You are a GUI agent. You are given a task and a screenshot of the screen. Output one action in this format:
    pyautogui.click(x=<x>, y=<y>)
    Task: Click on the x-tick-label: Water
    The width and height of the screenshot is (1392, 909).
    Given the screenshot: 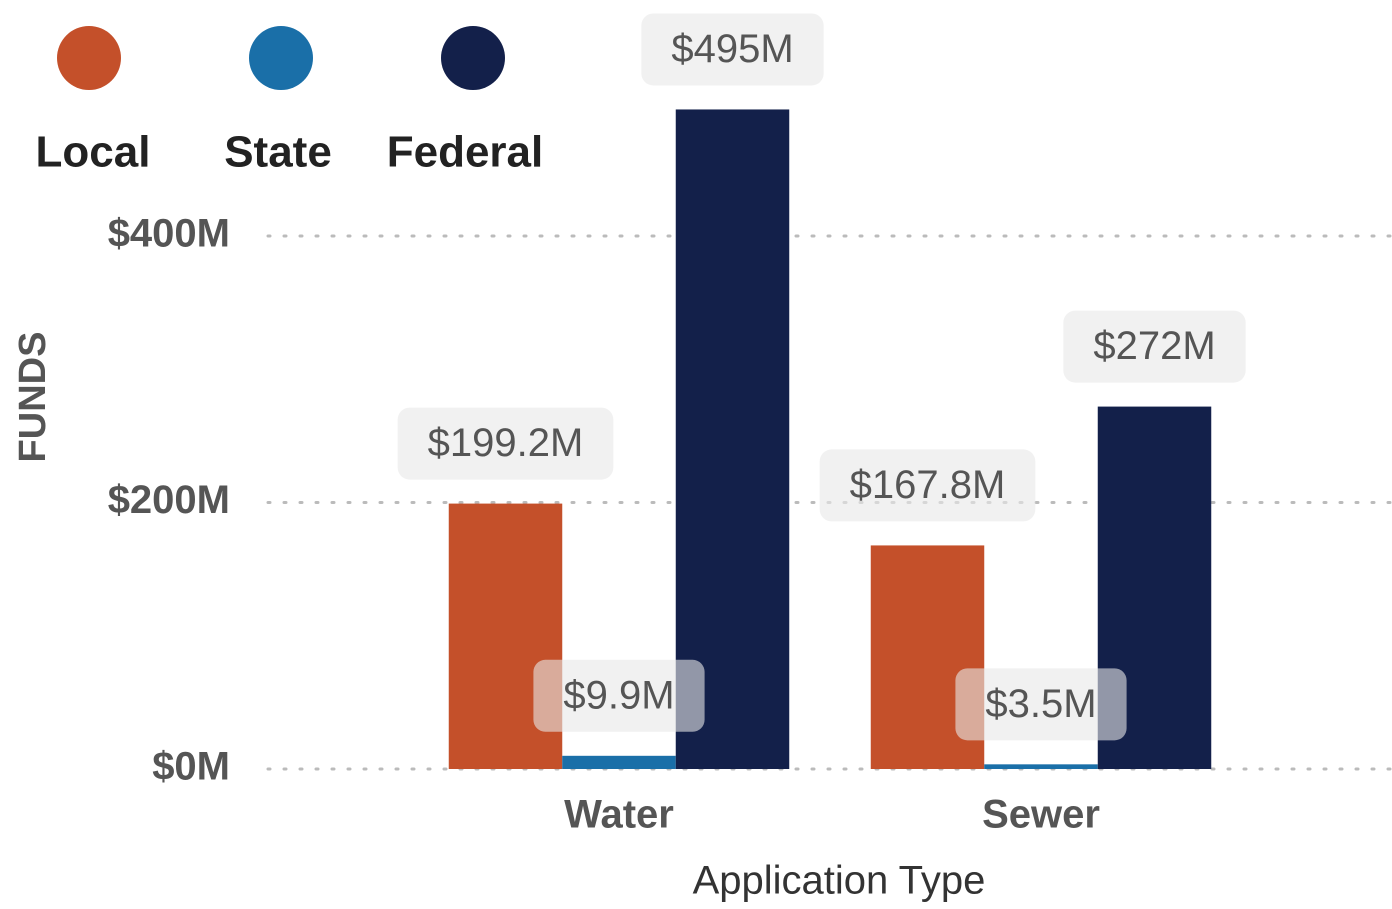 What is the action you would take?
    pyautogui.click(x=619, y=815)
    